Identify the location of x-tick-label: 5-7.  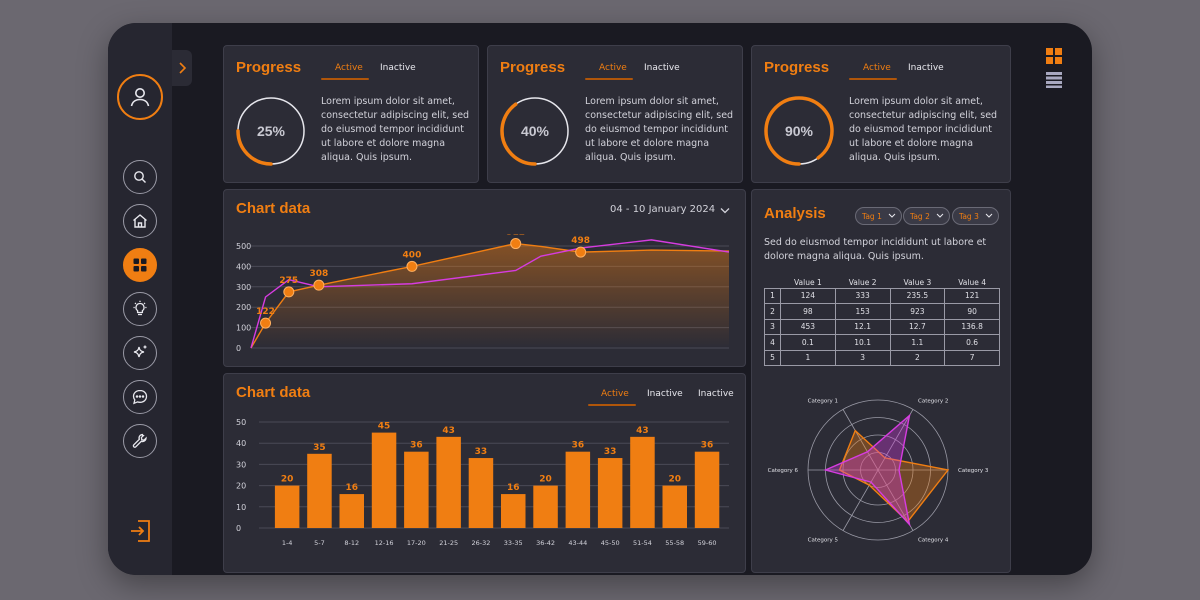
(319, 543).